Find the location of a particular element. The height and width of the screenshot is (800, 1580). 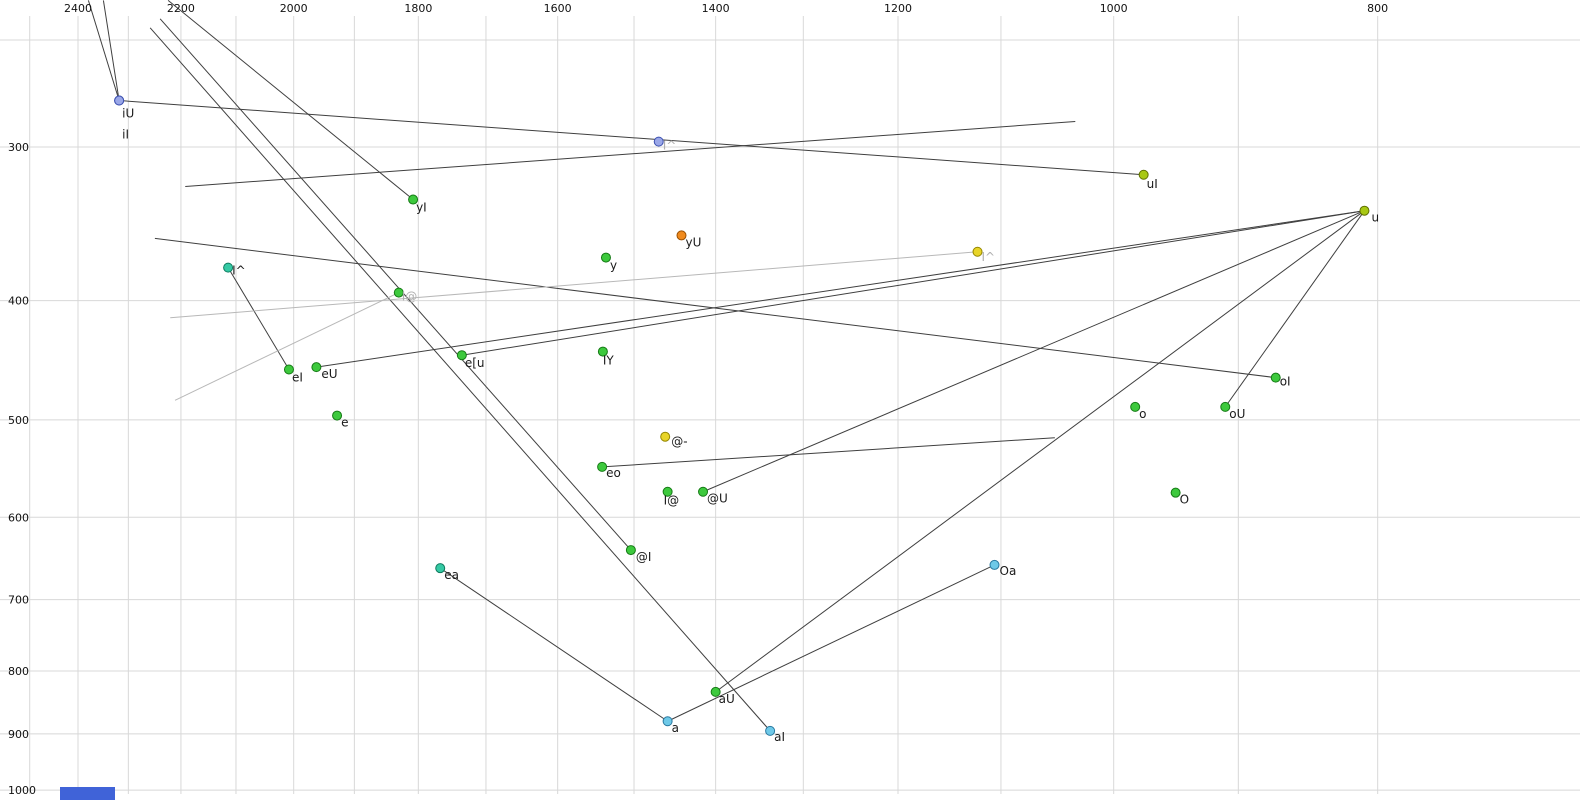

vowel-point-label: O is located at coordinates (1184, 500).